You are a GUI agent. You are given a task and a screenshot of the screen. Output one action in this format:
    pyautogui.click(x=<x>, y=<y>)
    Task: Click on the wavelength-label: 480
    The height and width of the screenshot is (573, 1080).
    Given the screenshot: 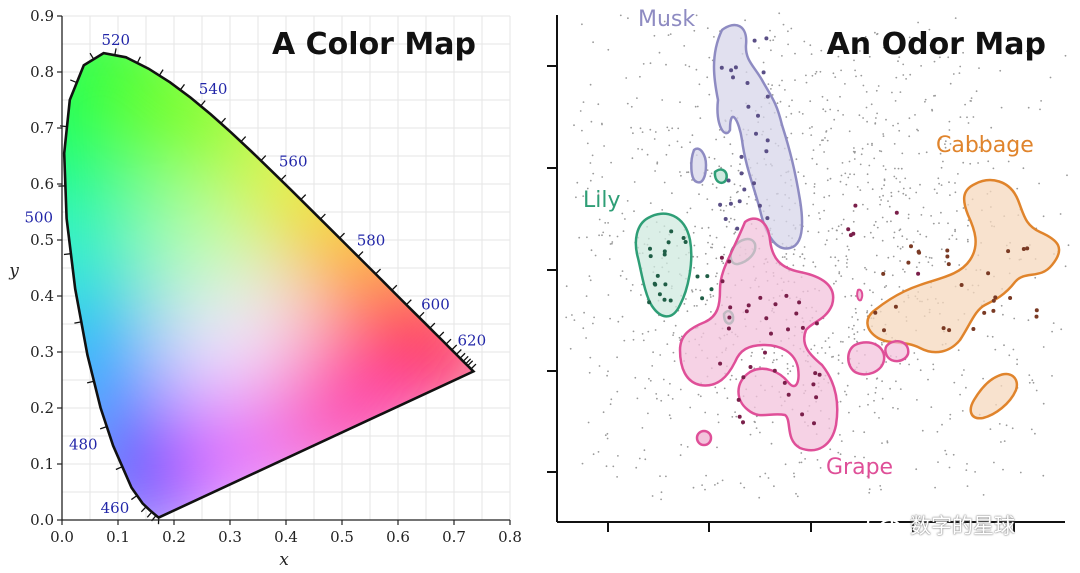 What is the action you would take?
    pyautogui.click(x=83, y=445)
    